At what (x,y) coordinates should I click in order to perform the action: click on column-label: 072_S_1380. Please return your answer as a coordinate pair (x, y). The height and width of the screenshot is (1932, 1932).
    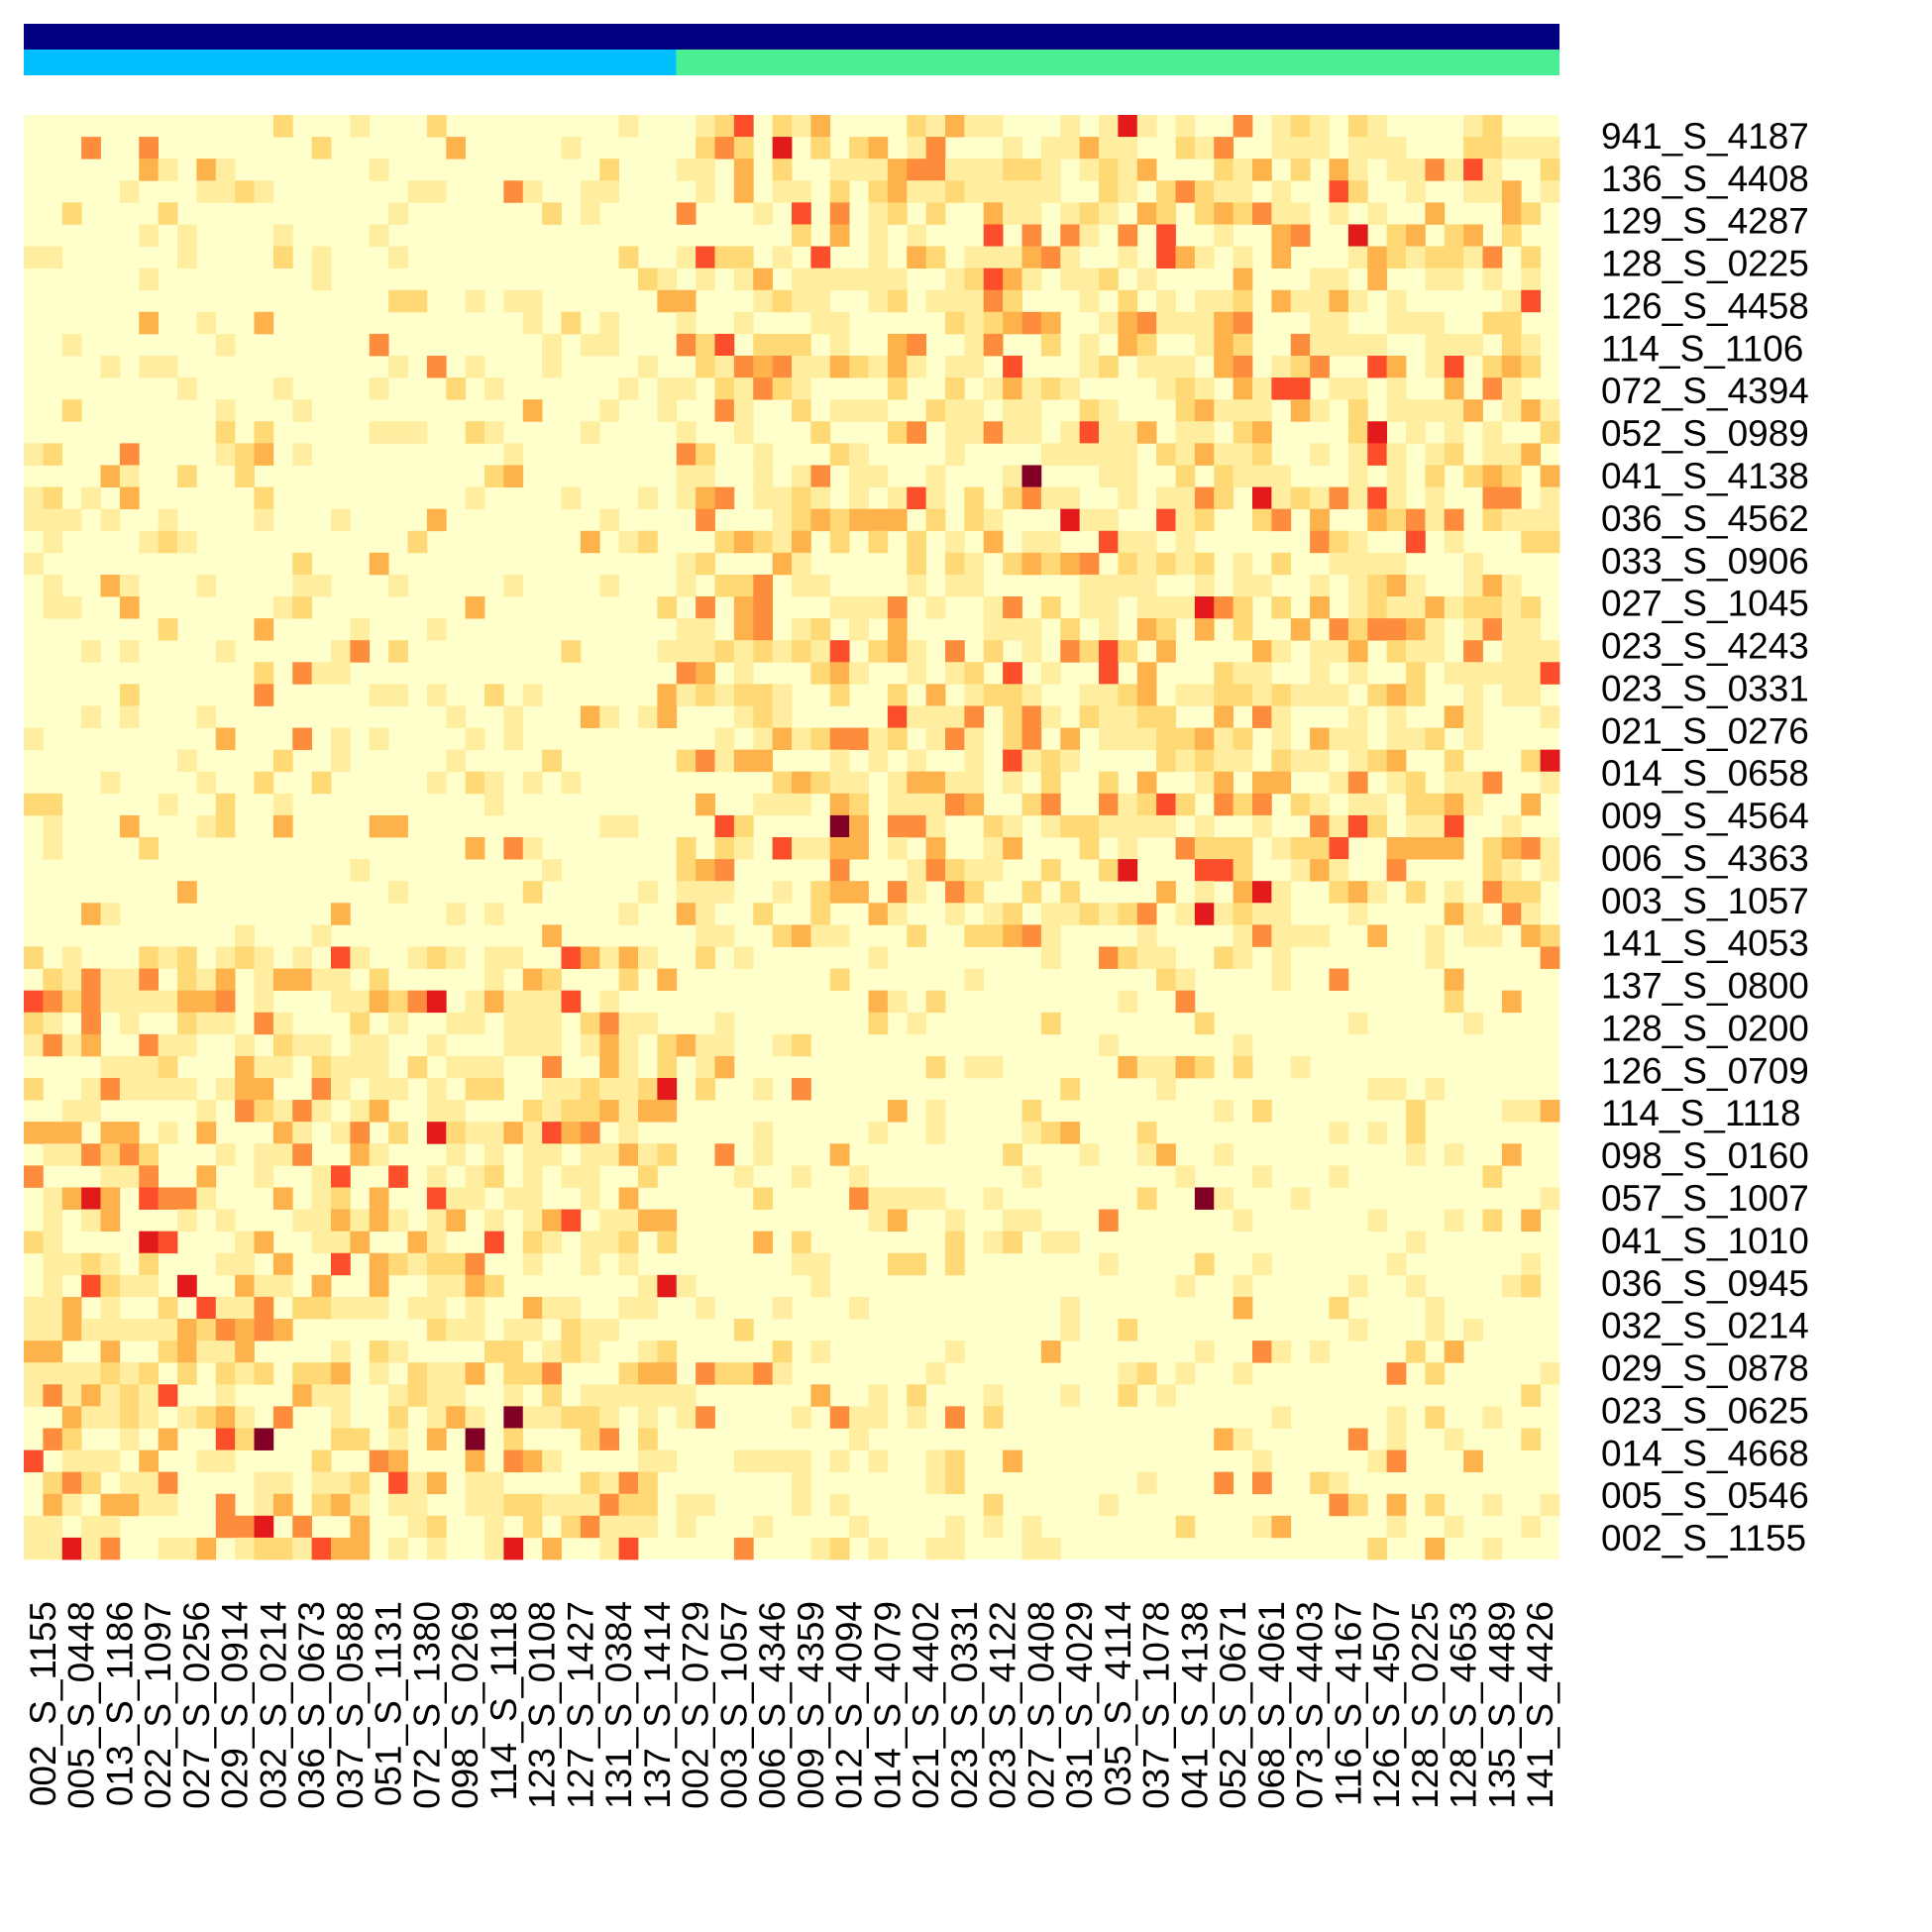
    Looking at the image, I should click on (426, 1705).